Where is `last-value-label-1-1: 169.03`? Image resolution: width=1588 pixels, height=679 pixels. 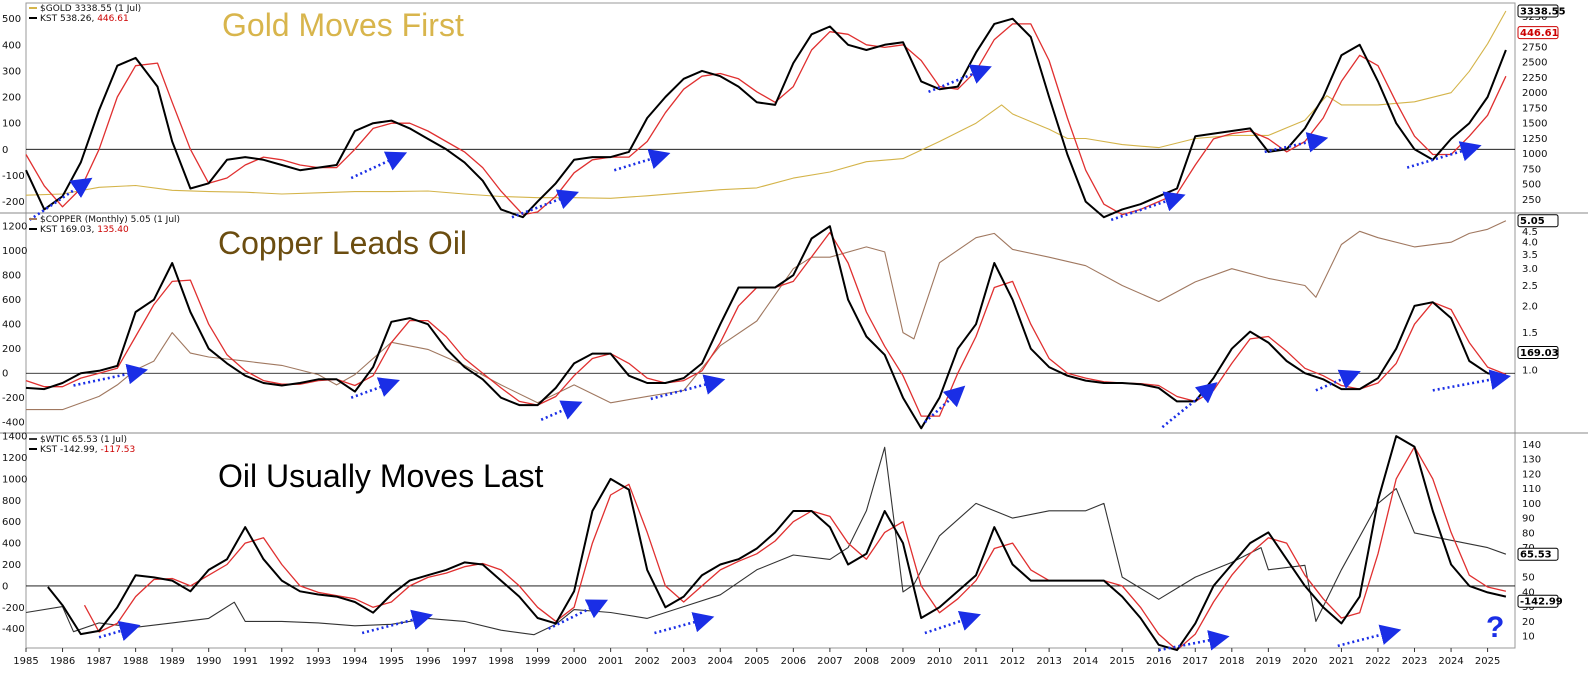
last-value-label-1-1: 169.03 is located at coordinates (1539, 353).